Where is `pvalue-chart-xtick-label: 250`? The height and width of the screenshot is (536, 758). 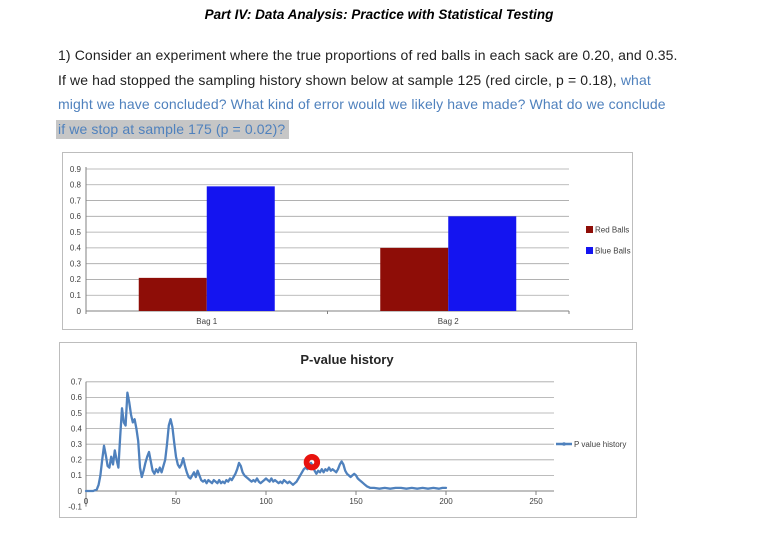
pvalue-chart-xtick-label: 250 is located at coordinates (536, 501).